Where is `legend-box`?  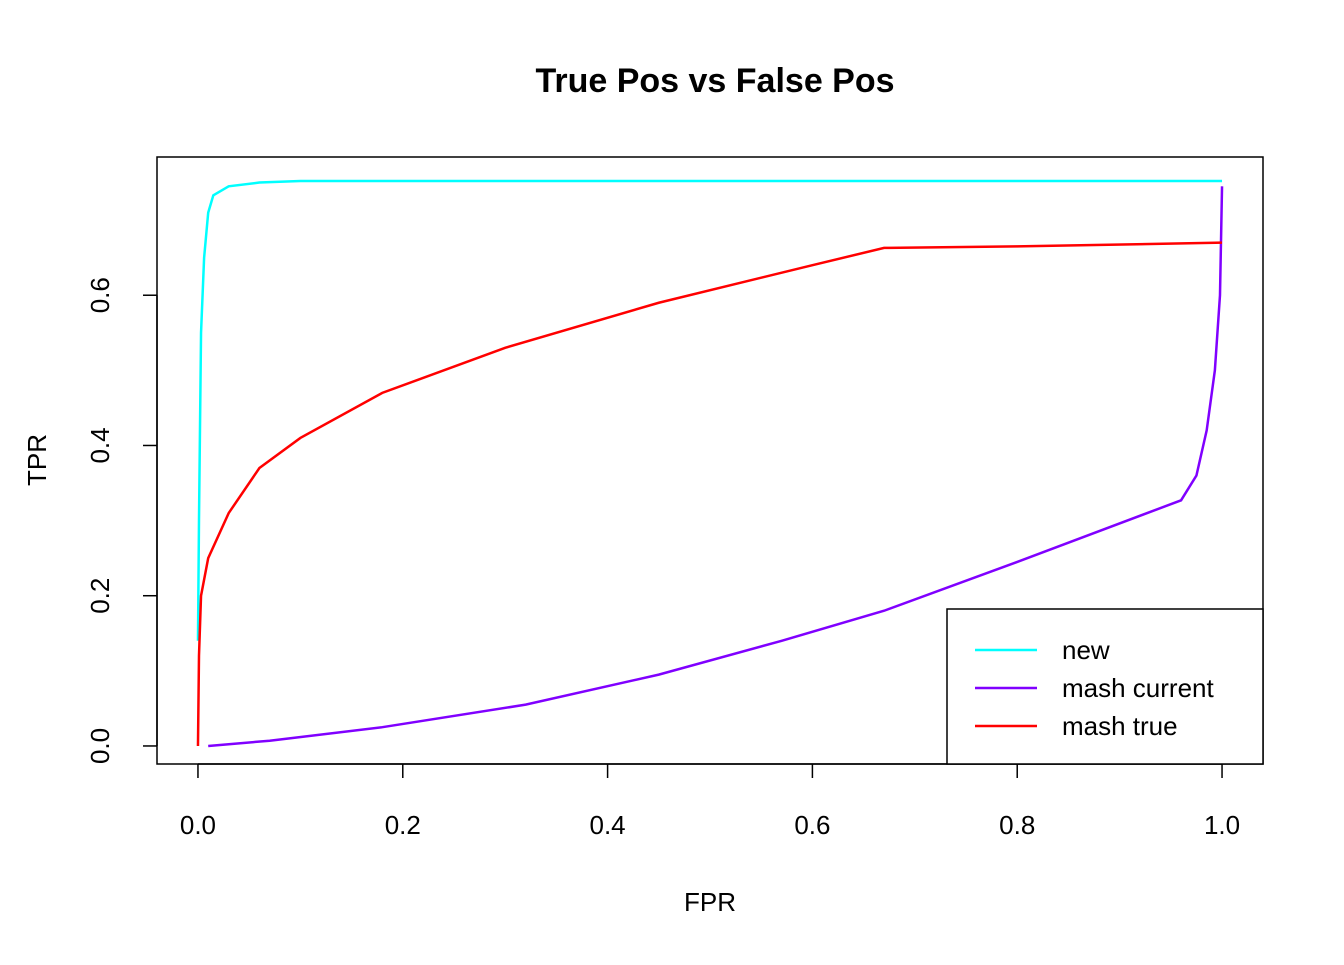 legend-box is located at coordinates (1105, 686).